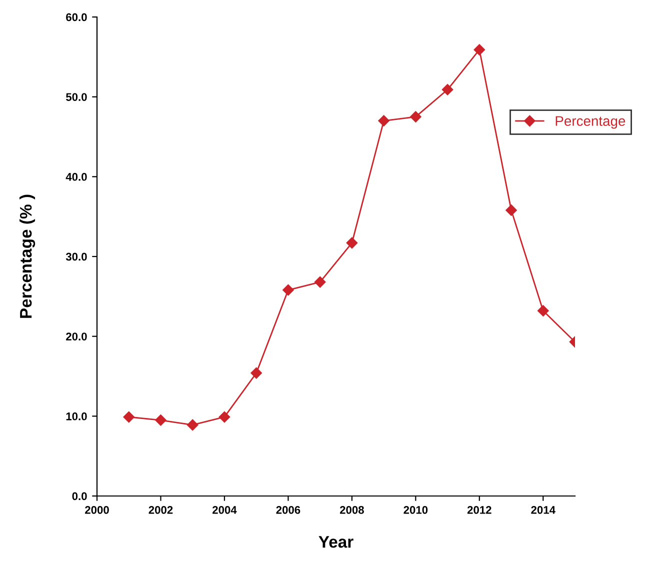  What do you see at coordinates (76, 336) in the screenshot?
I see `y-tick-label: 20.0` at bounding box center [76, 336].